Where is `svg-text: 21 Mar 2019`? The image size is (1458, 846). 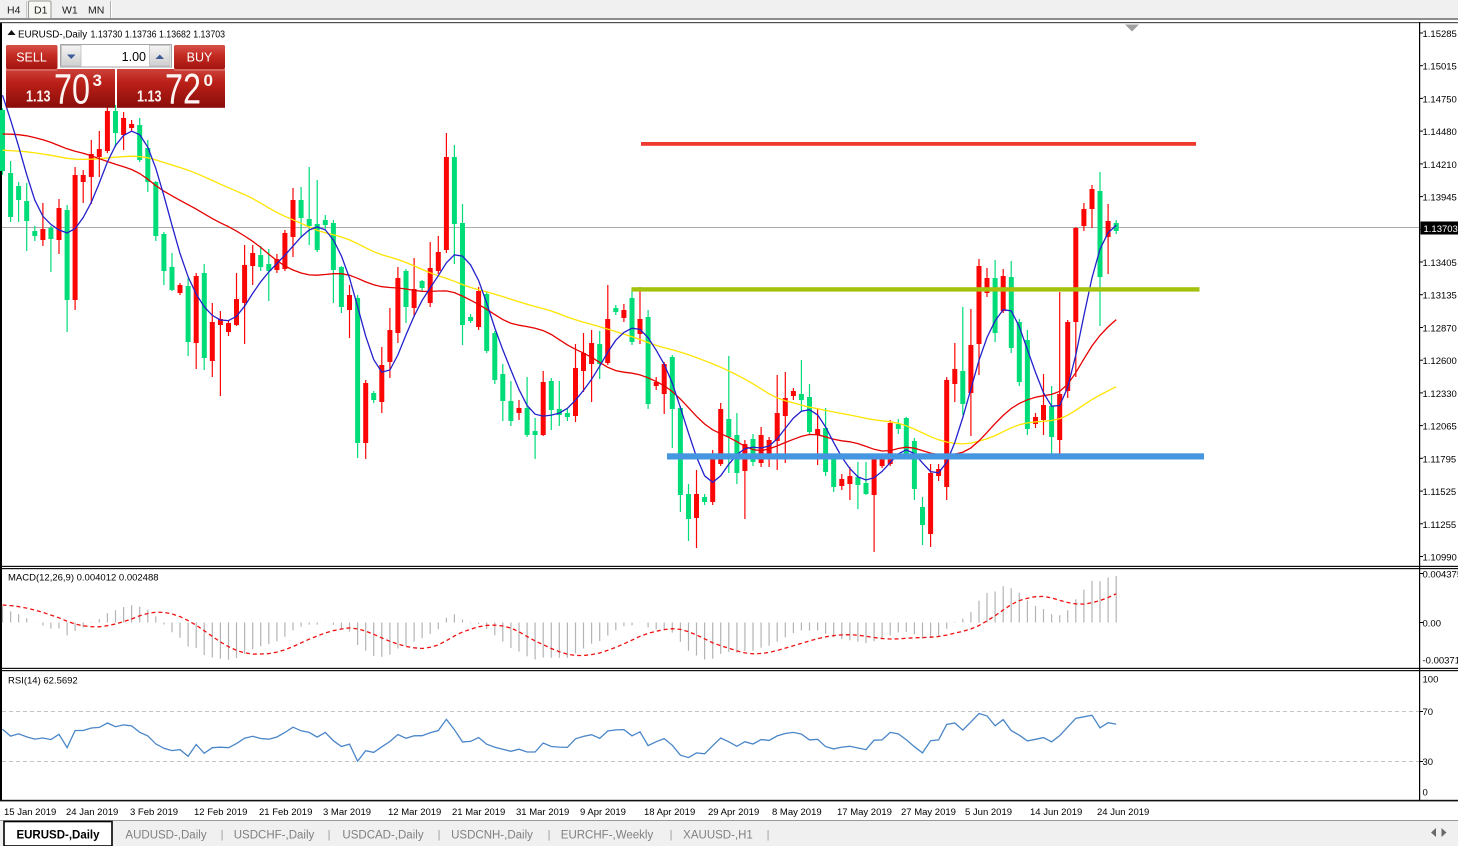
svg-text: 21 Mar 2019 is located at coordinates (478, 812).